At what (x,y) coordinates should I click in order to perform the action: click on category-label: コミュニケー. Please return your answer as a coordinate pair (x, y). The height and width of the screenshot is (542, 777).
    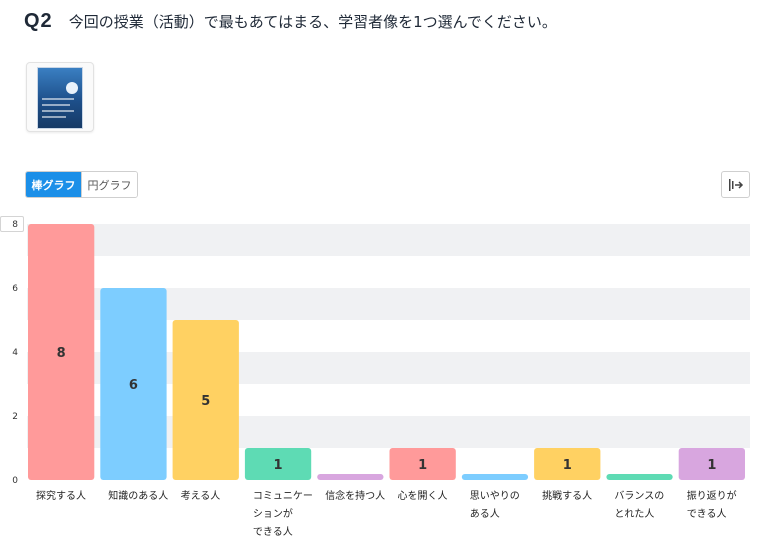
    Looking at the image, I should click on (283, 496).